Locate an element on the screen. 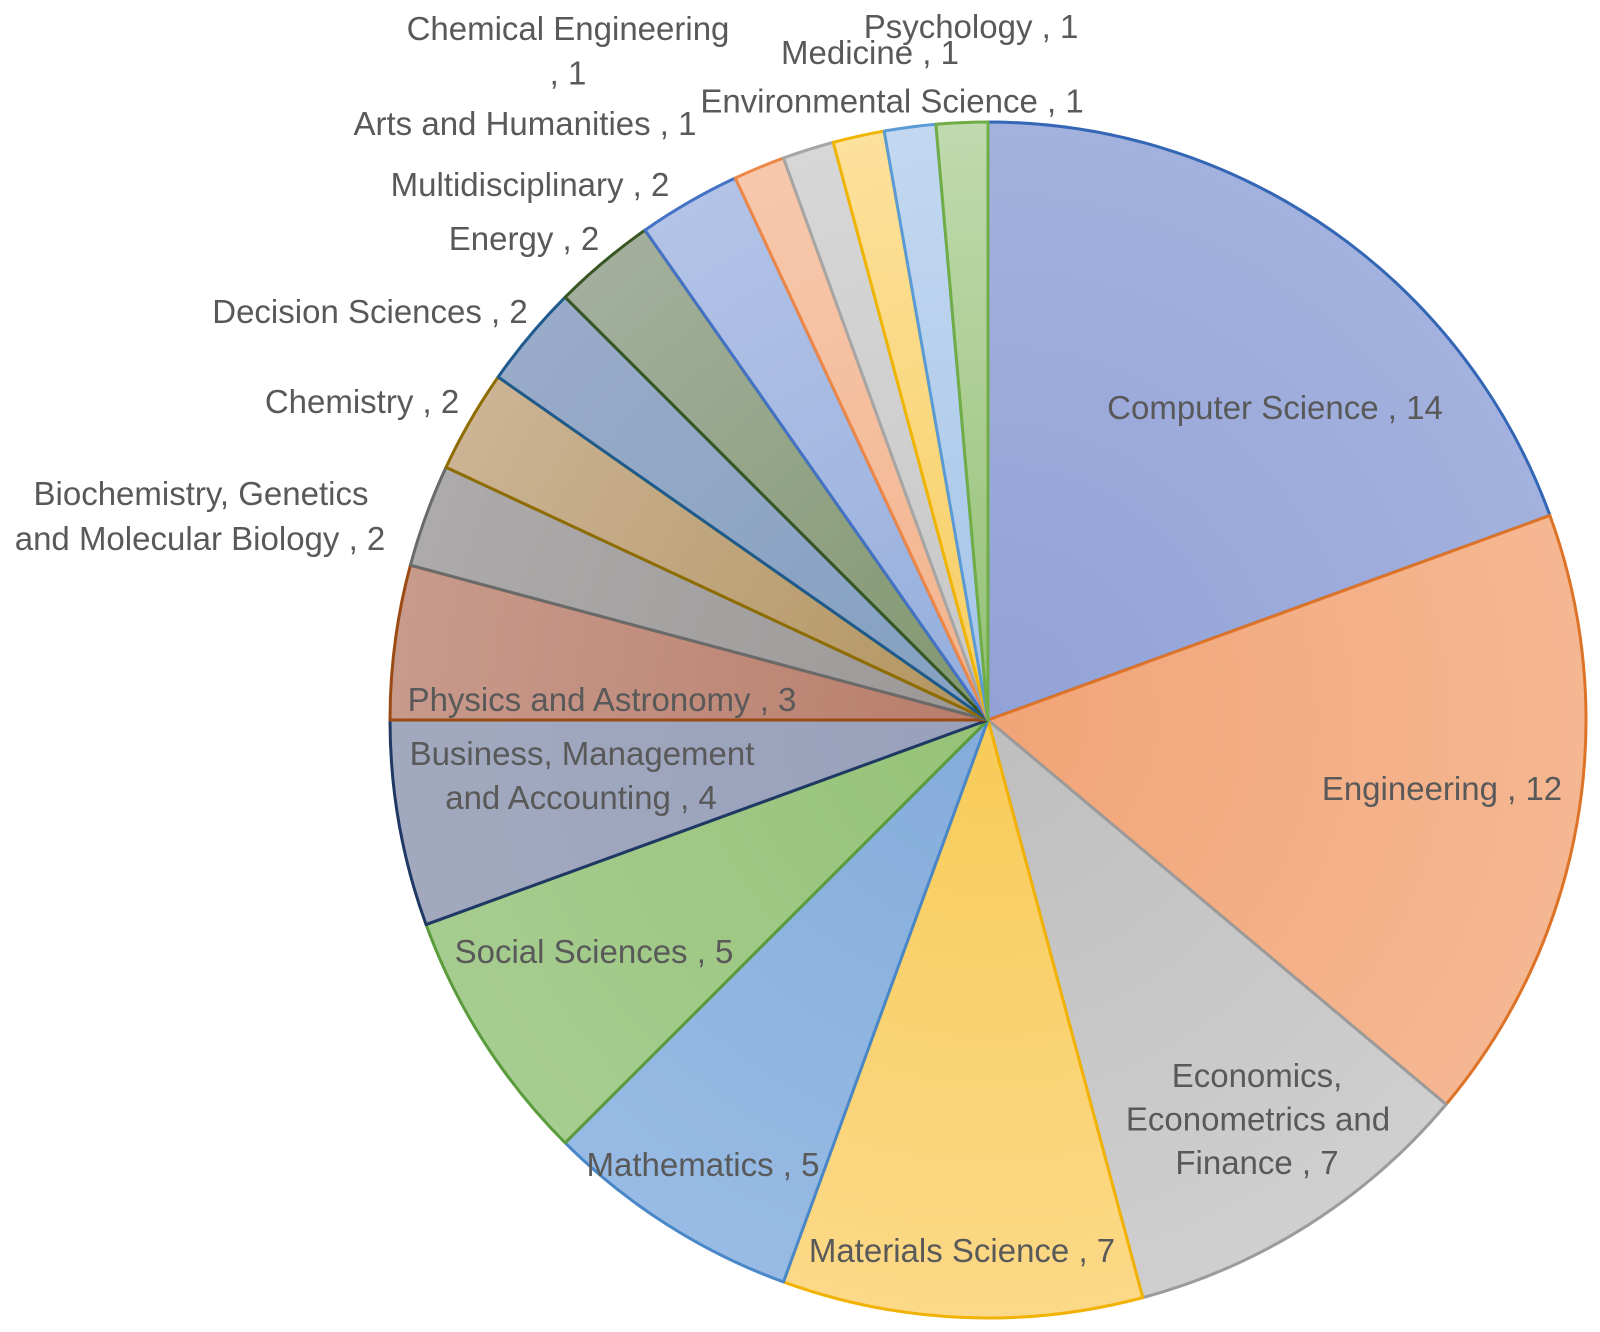 The image size is (1600, 1332). svg-text: and Accounting , 4 is located at coordinates (581, 797).